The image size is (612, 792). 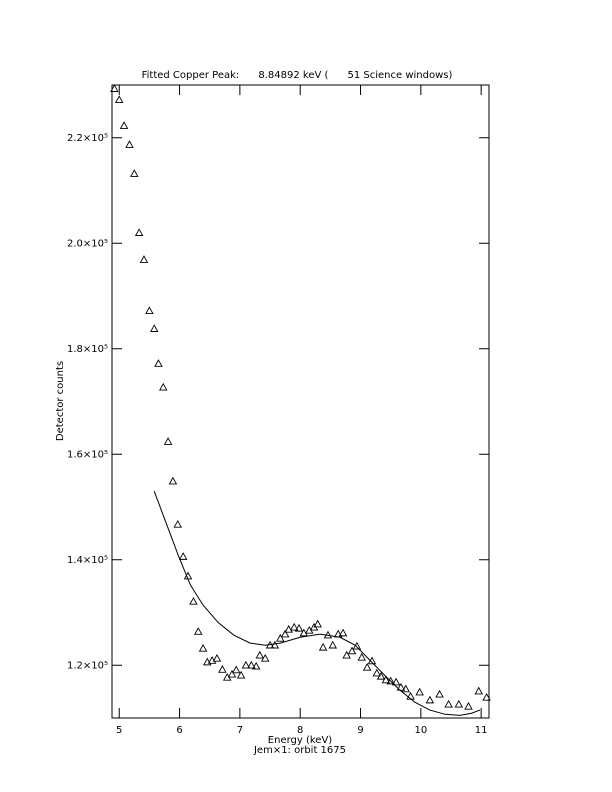 What do you see at coordinates (87, 349) in the screenshot?
I see `y-tick-label: 1.8×10⁵` at bounding box center [87, 349].